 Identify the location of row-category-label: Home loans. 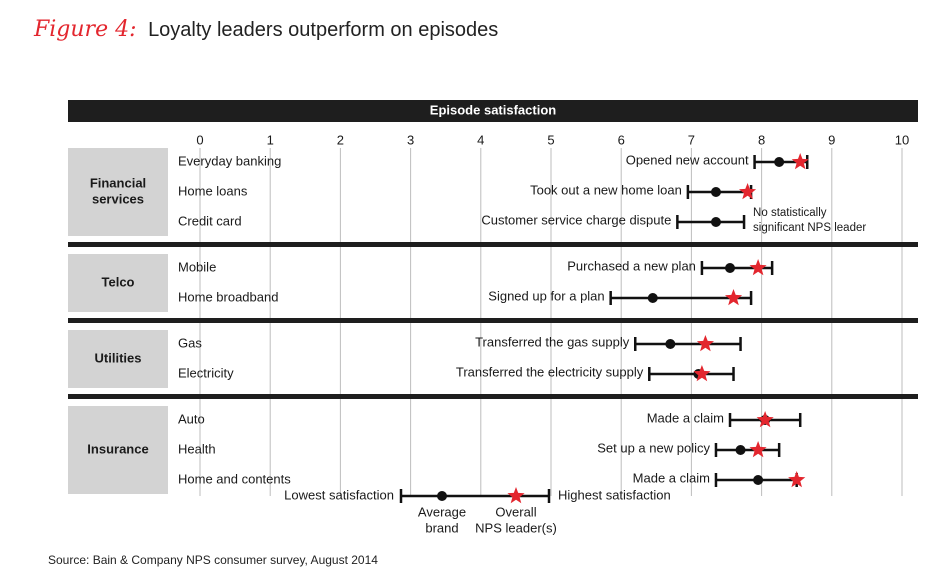
(213, 190).